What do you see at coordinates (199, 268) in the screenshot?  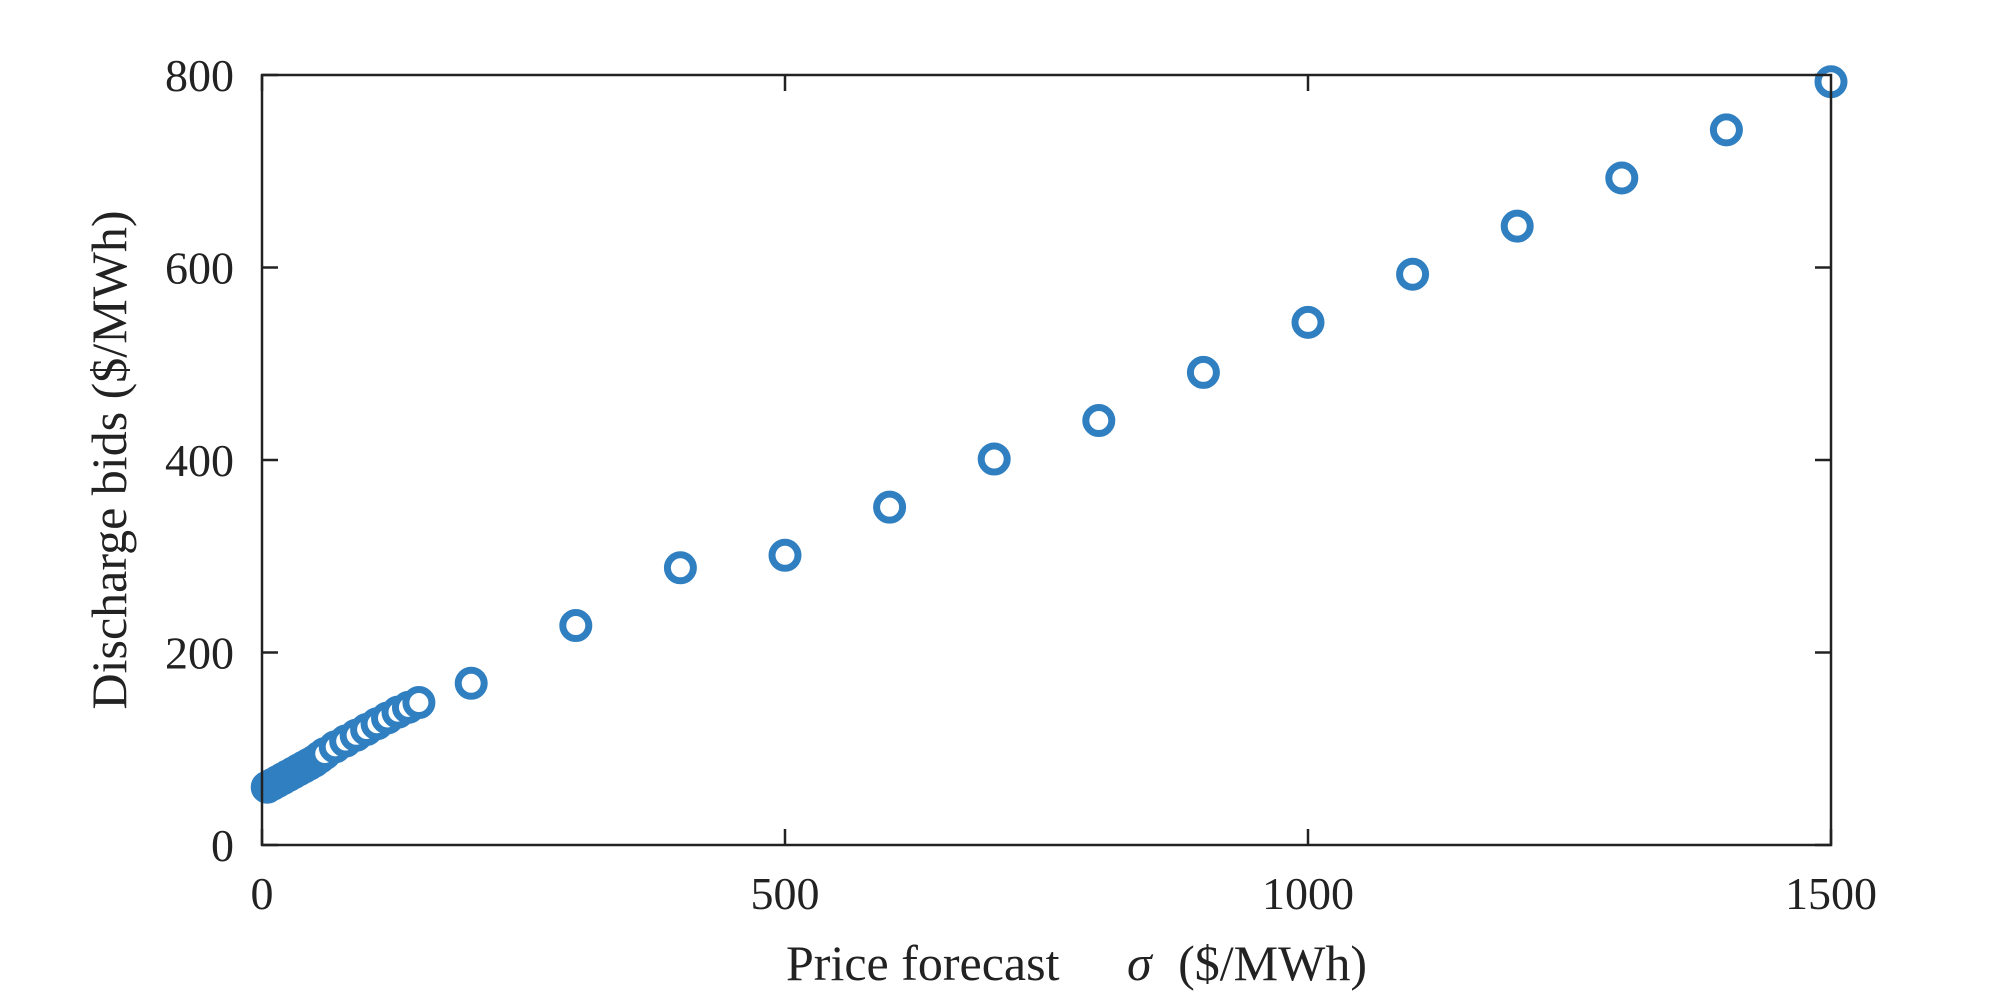 I see `y-tick-label: 600` at bounding box center [199, 268].